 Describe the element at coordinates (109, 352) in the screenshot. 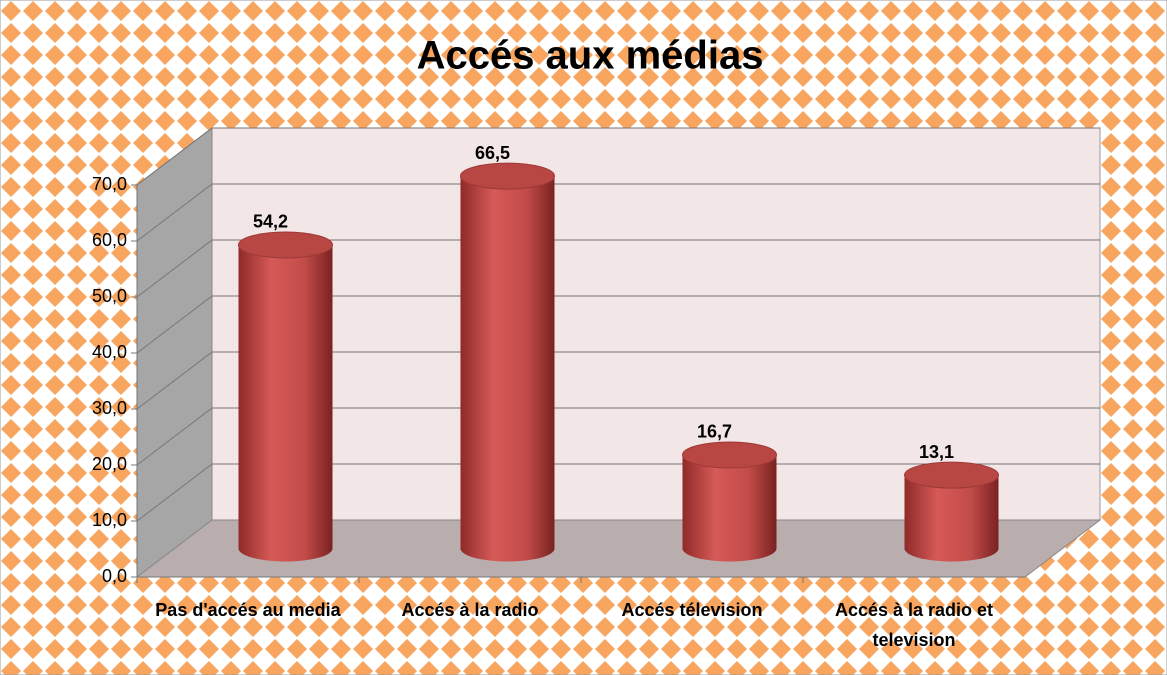

I see `y-tick-label: 40,0` at that location.